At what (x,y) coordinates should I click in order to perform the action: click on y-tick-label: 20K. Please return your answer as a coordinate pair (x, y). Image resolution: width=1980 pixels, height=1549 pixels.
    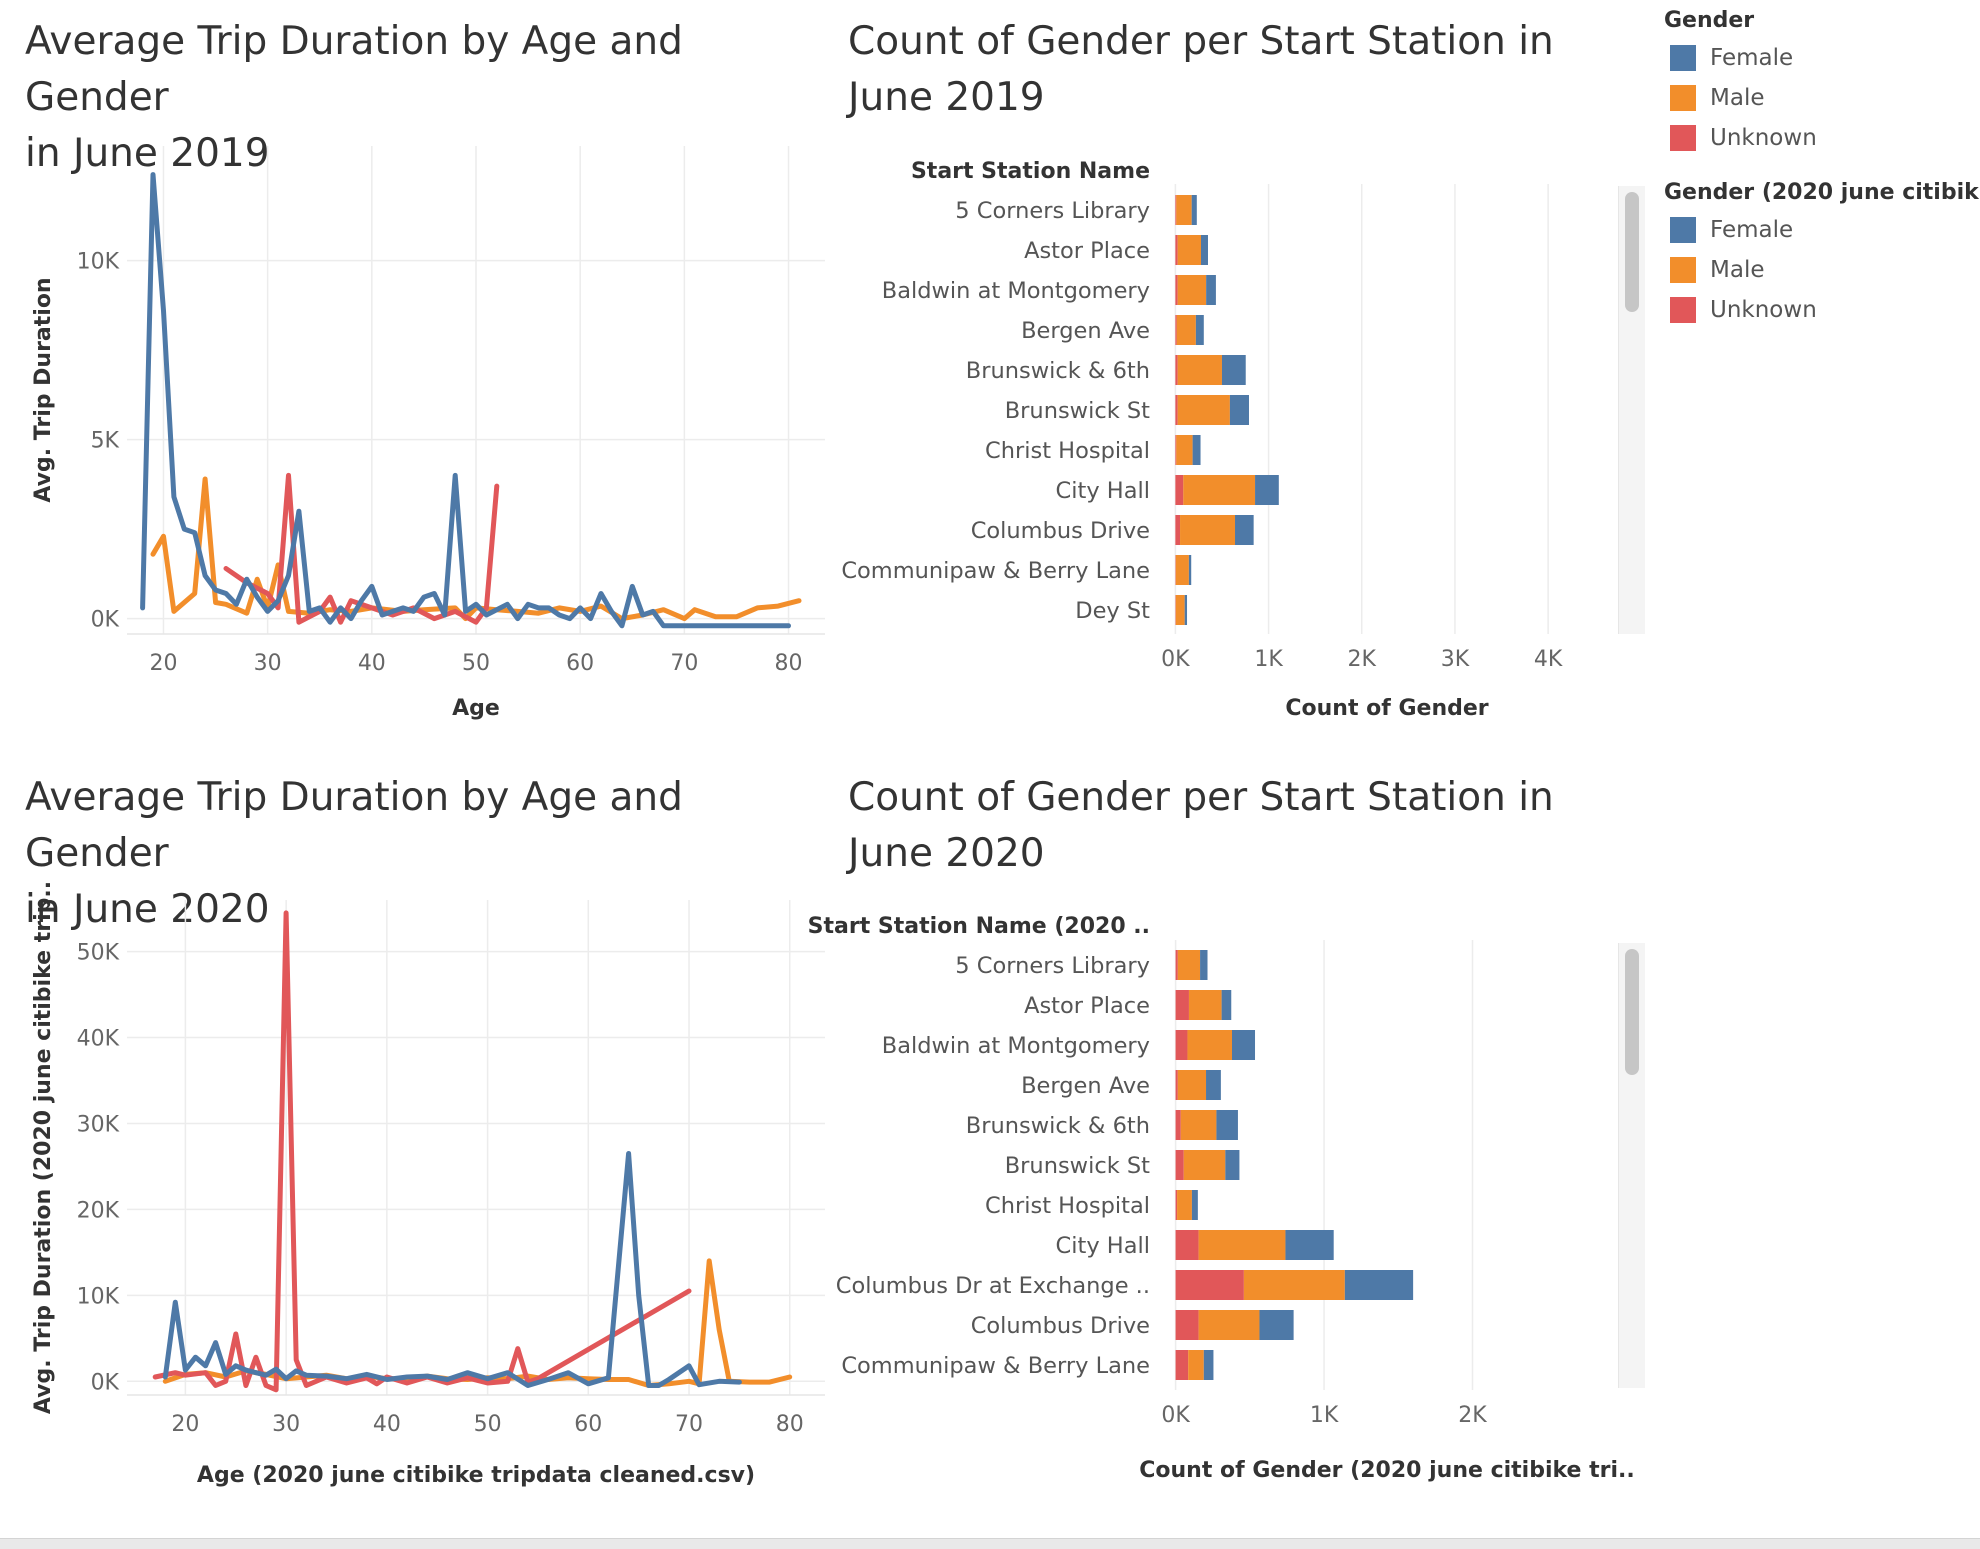
    Looking at the image, I should click on (98, 1210).